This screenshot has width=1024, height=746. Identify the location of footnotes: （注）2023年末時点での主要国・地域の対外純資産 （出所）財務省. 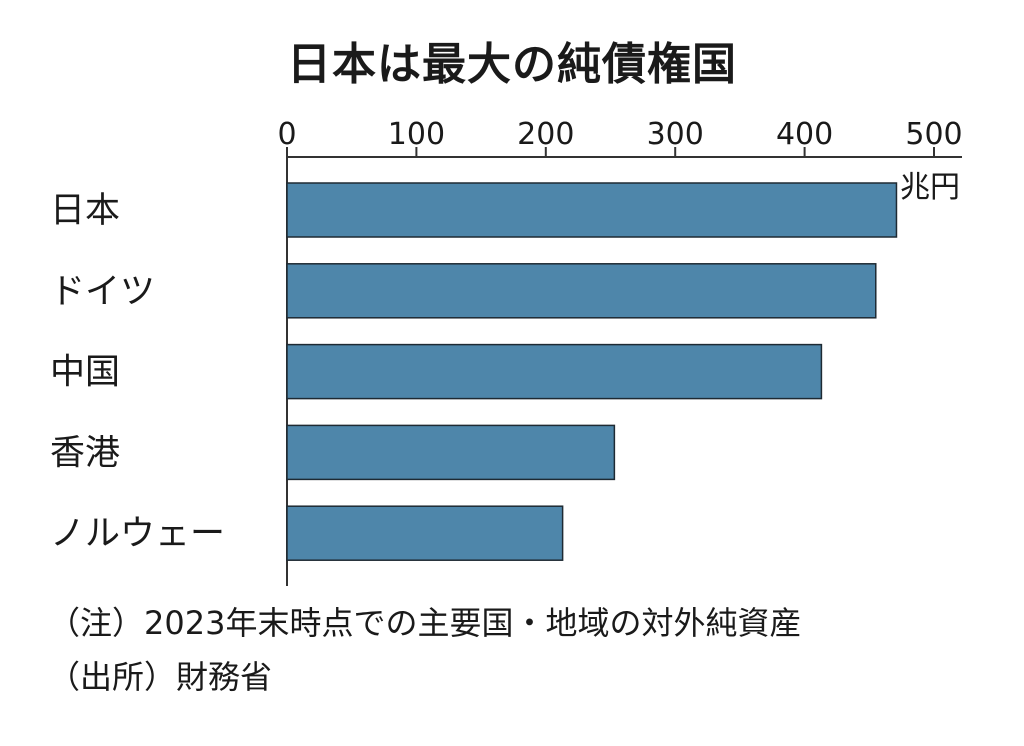
(424, 650).